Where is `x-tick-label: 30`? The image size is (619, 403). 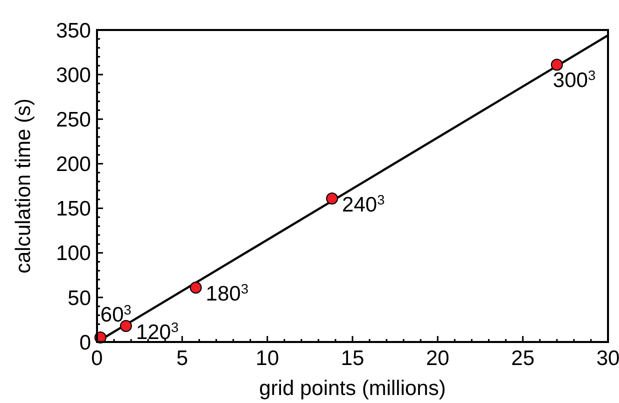 x-tick-label: 30 is located at coordinates (607, 358).